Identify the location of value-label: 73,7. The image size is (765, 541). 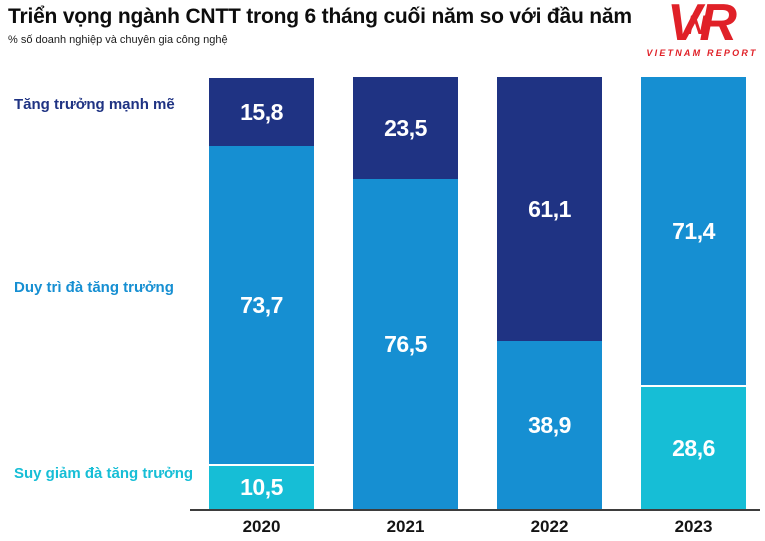
(261, 304).